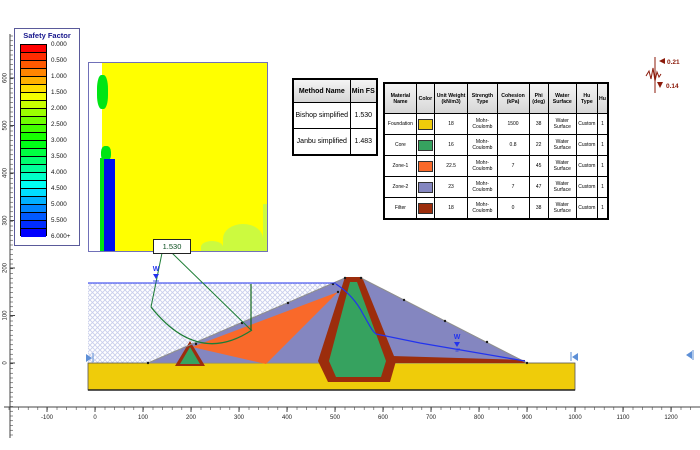 The image size is (700, 450). Describe the element at coordinates (425, 98) in the screenshot. I see `materials-header-cell: Color` at that location.